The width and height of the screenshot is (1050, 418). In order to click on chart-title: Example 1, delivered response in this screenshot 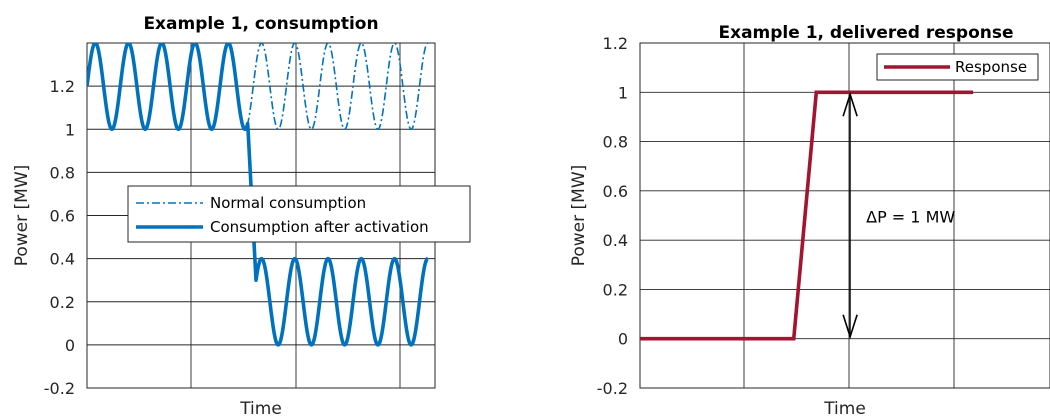, I will do `click(865, 33)`.